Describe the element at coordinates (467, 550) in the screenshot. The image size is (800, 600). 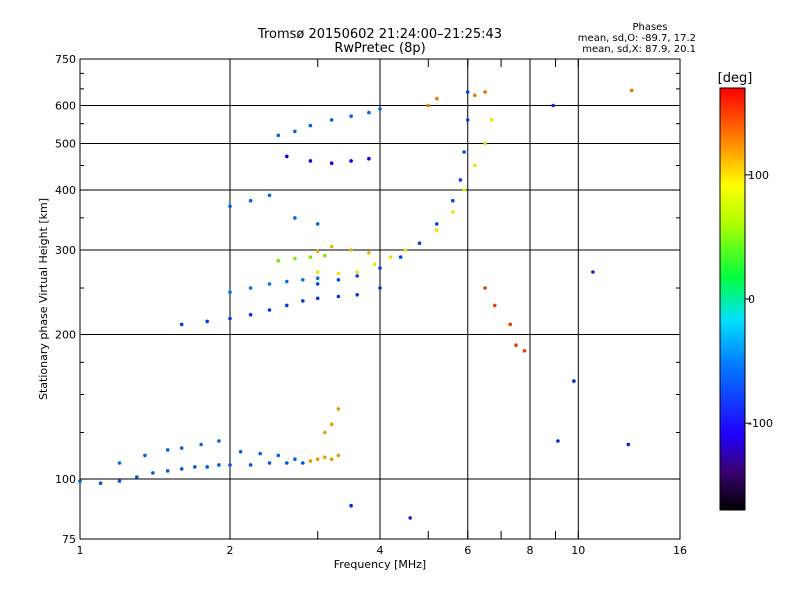
I see `x-tick-label: 6` at that location.